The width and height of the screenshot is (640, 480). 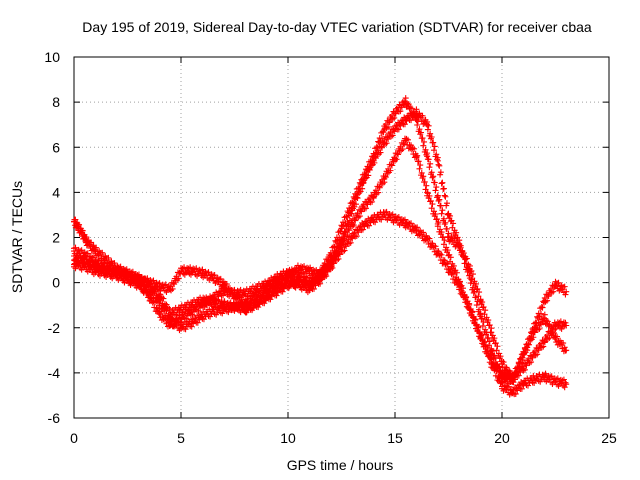 I want to click on y-tick-label: -2, so click(x=54, y=328).